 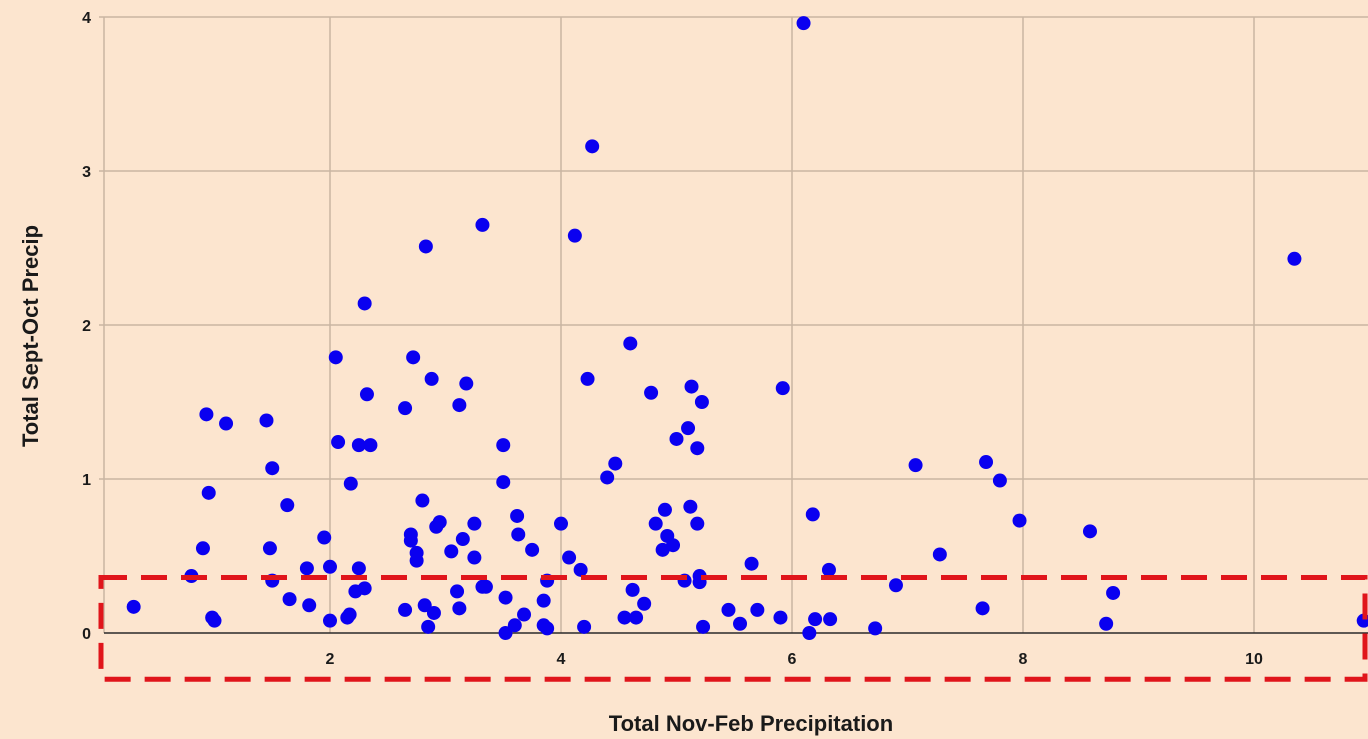 I want to click on x-tick-label-6: 6, so click(x=792, y=659).